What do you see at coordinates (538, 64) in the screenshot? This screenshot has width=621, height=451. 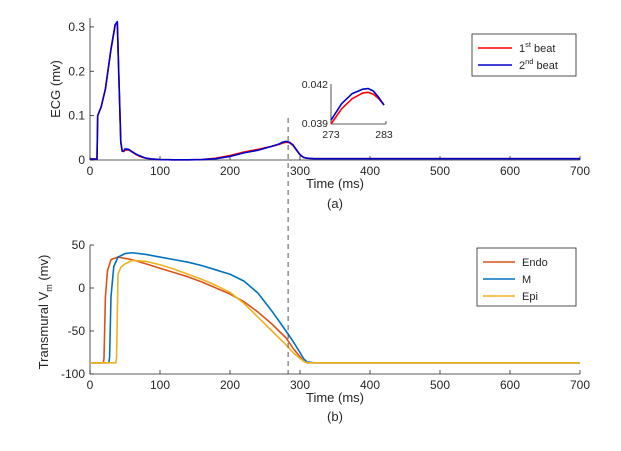 I see `legend-label-2nd-beat: 2nd beat` at bounding box center [538, 64].